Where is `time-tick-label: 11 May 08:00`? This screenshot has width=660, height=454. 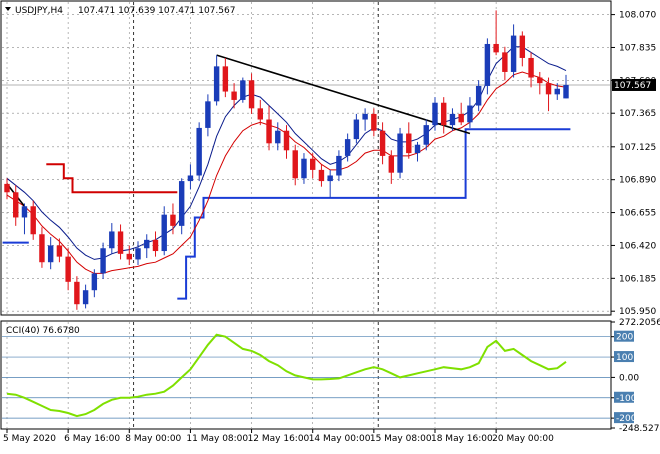
time-tick-label: 11 May 08:00 is located at coordinates (217, 439).